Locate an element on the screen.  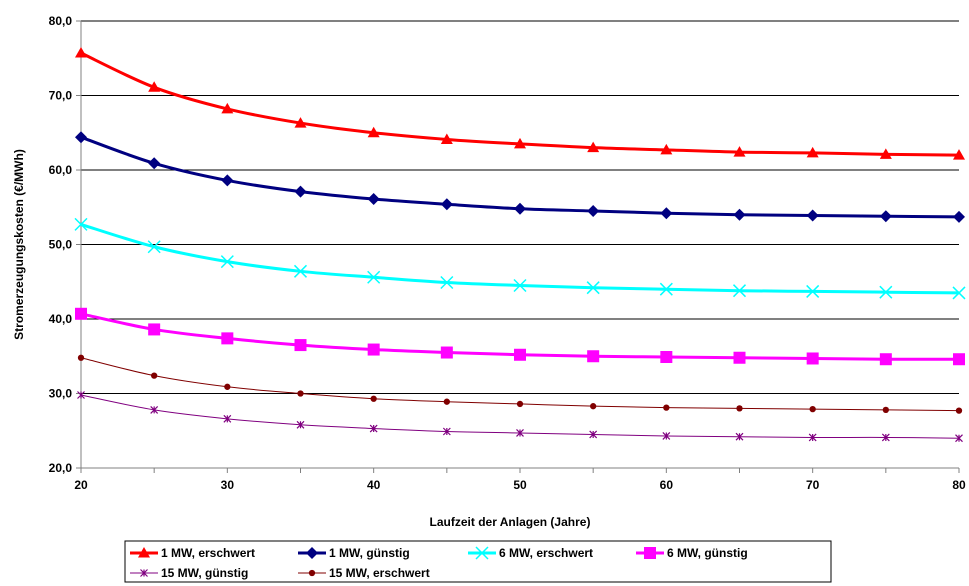
legend-entry: 6 MW, günstig is located at coordinates (692, 553).